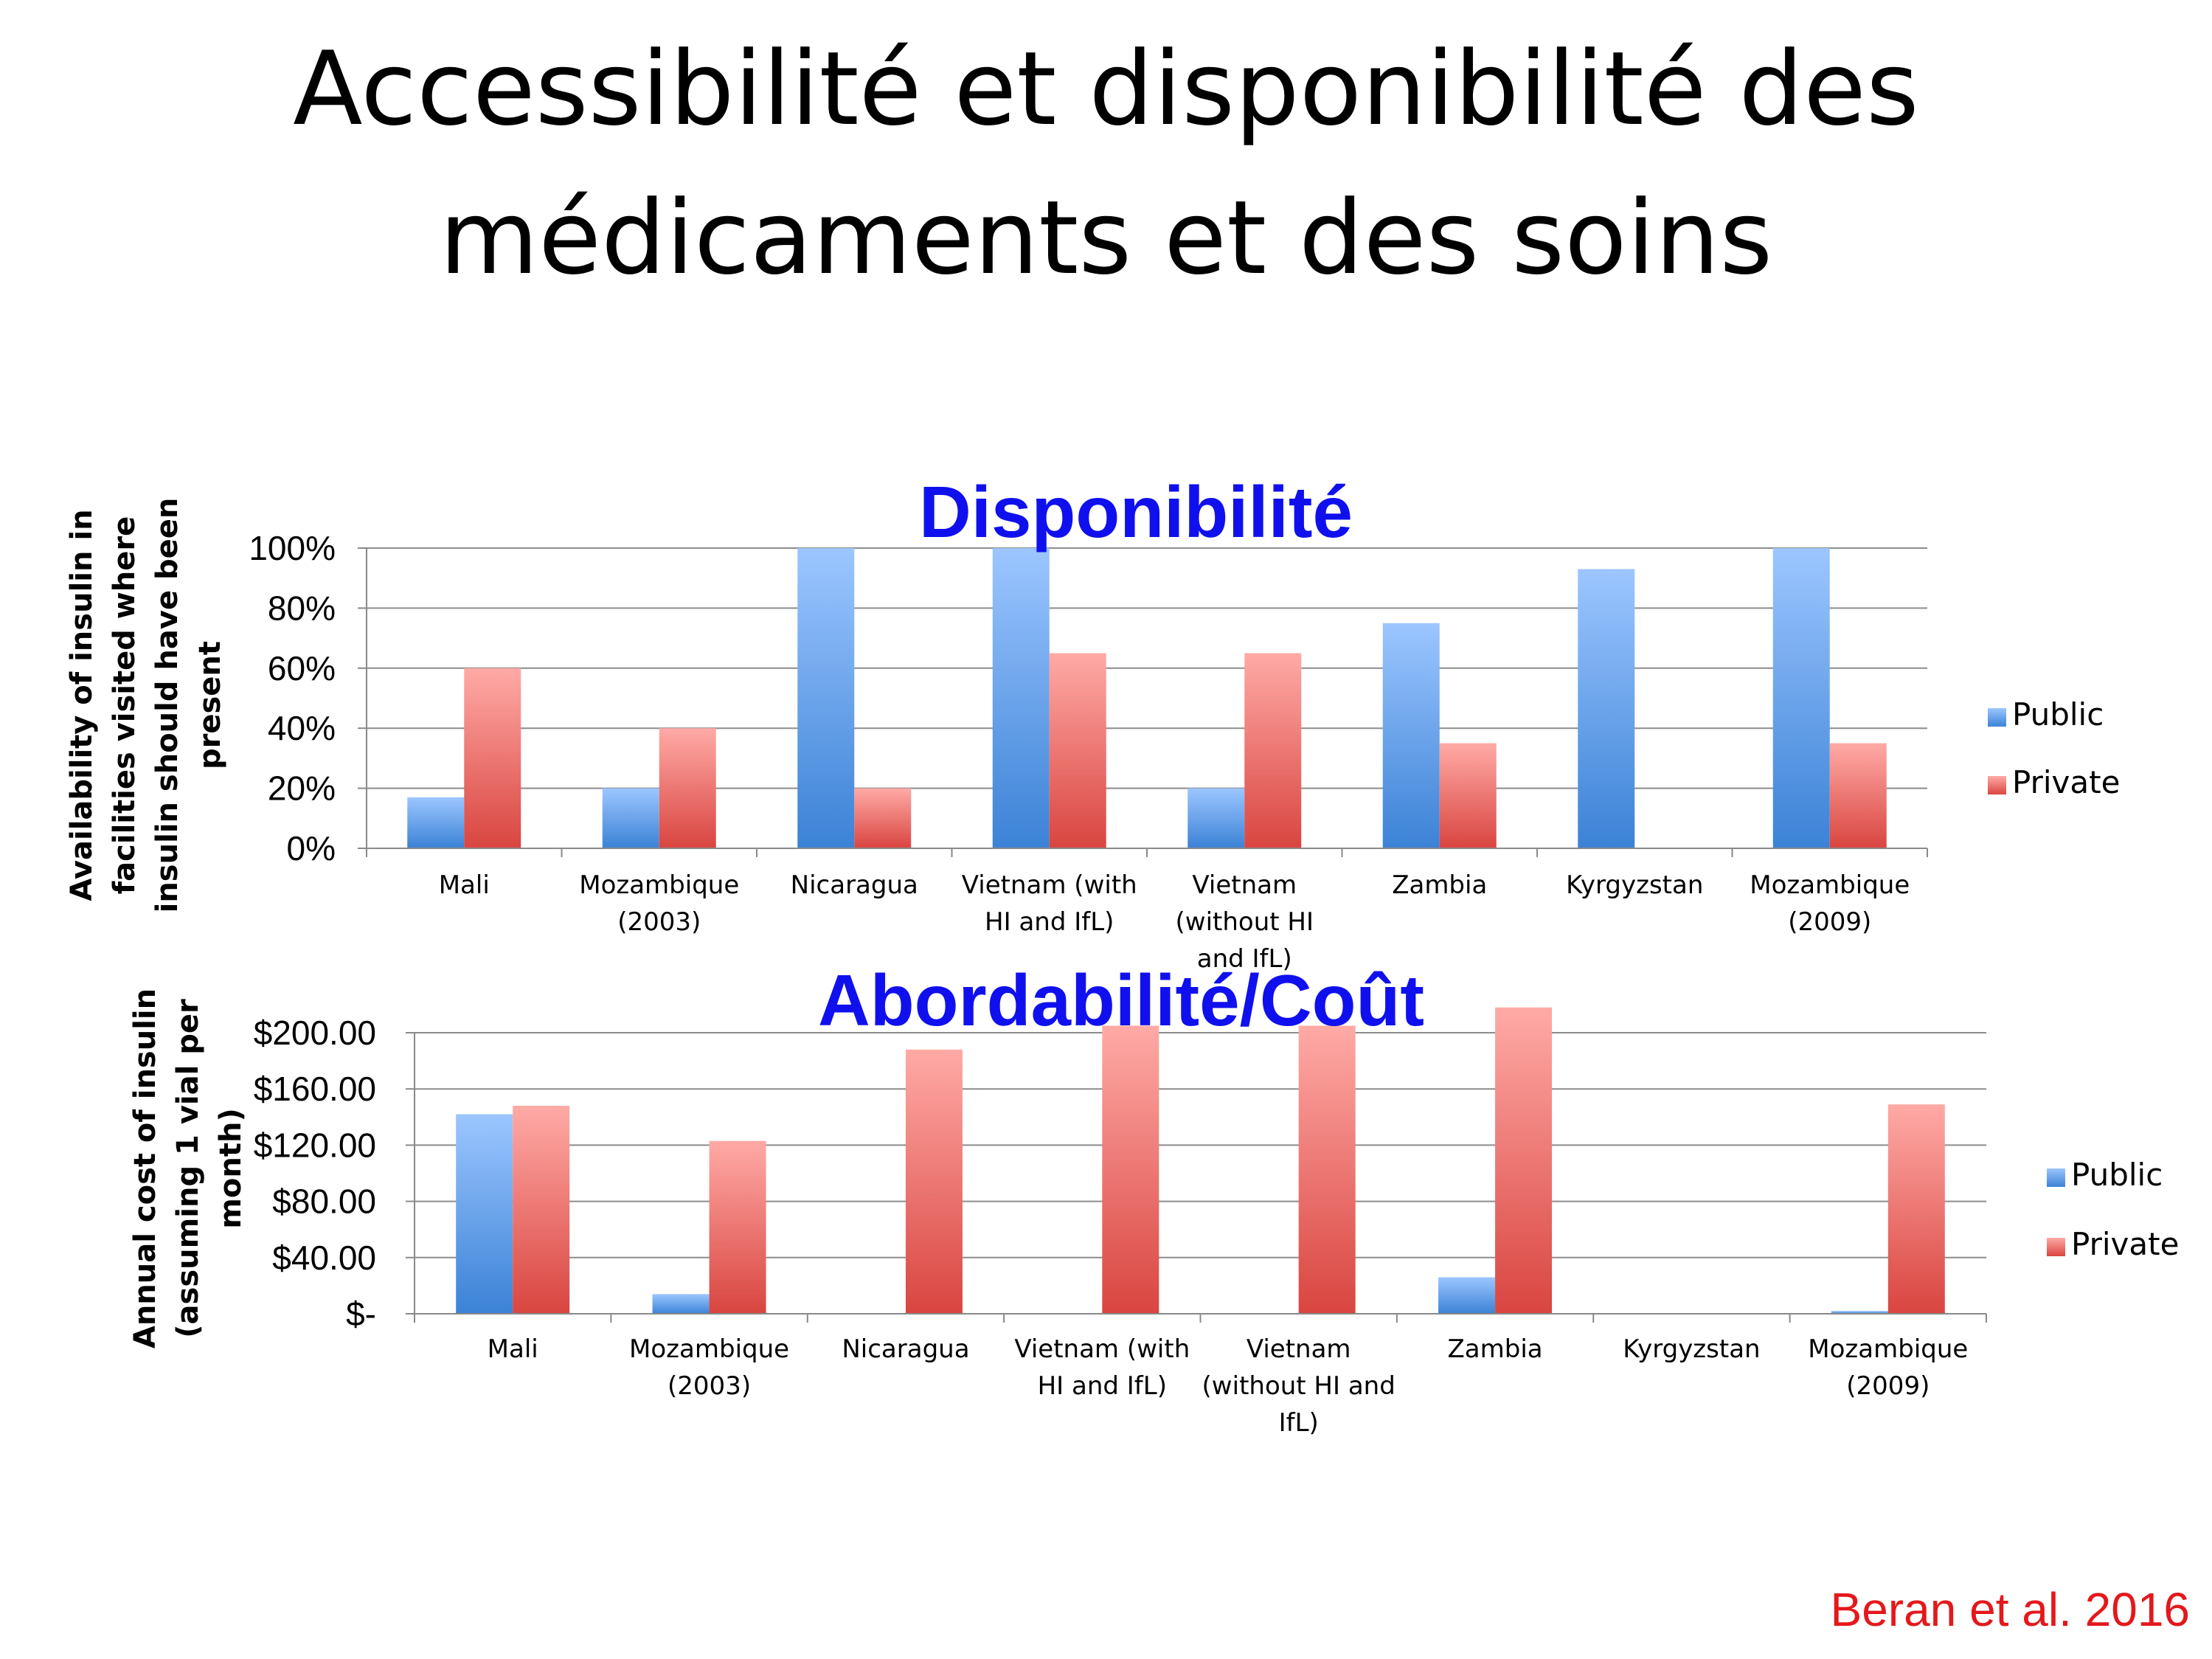 This screenshot has height=1659, width=2212. What do you see at coordinates (854, 885) in the screenshot?
I see `availability-category-label: Nicaragua` at bounding box center [854, 885].